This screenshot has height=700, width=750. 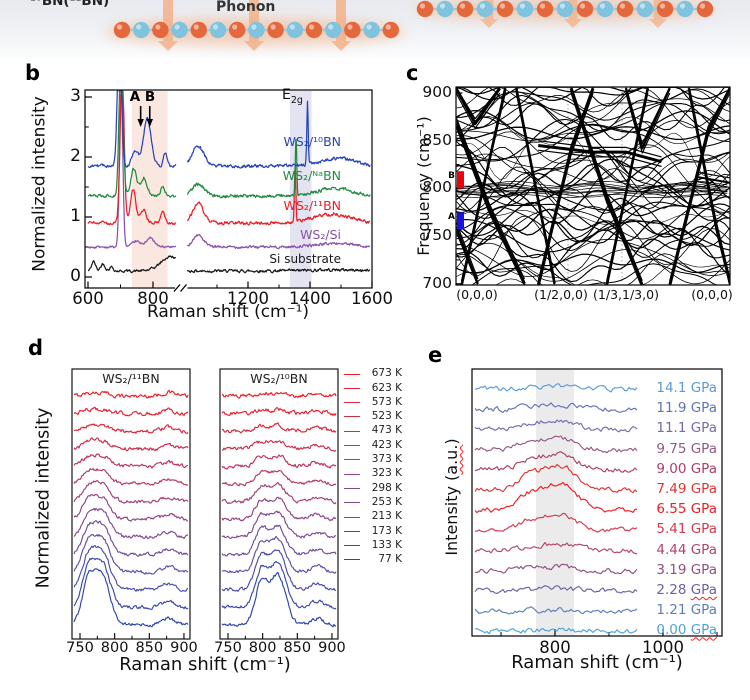 What do you see at coordinates (673, 408) in the screenshot?
I see `pressure-value: 11.9` at bounding box center [673, 408].